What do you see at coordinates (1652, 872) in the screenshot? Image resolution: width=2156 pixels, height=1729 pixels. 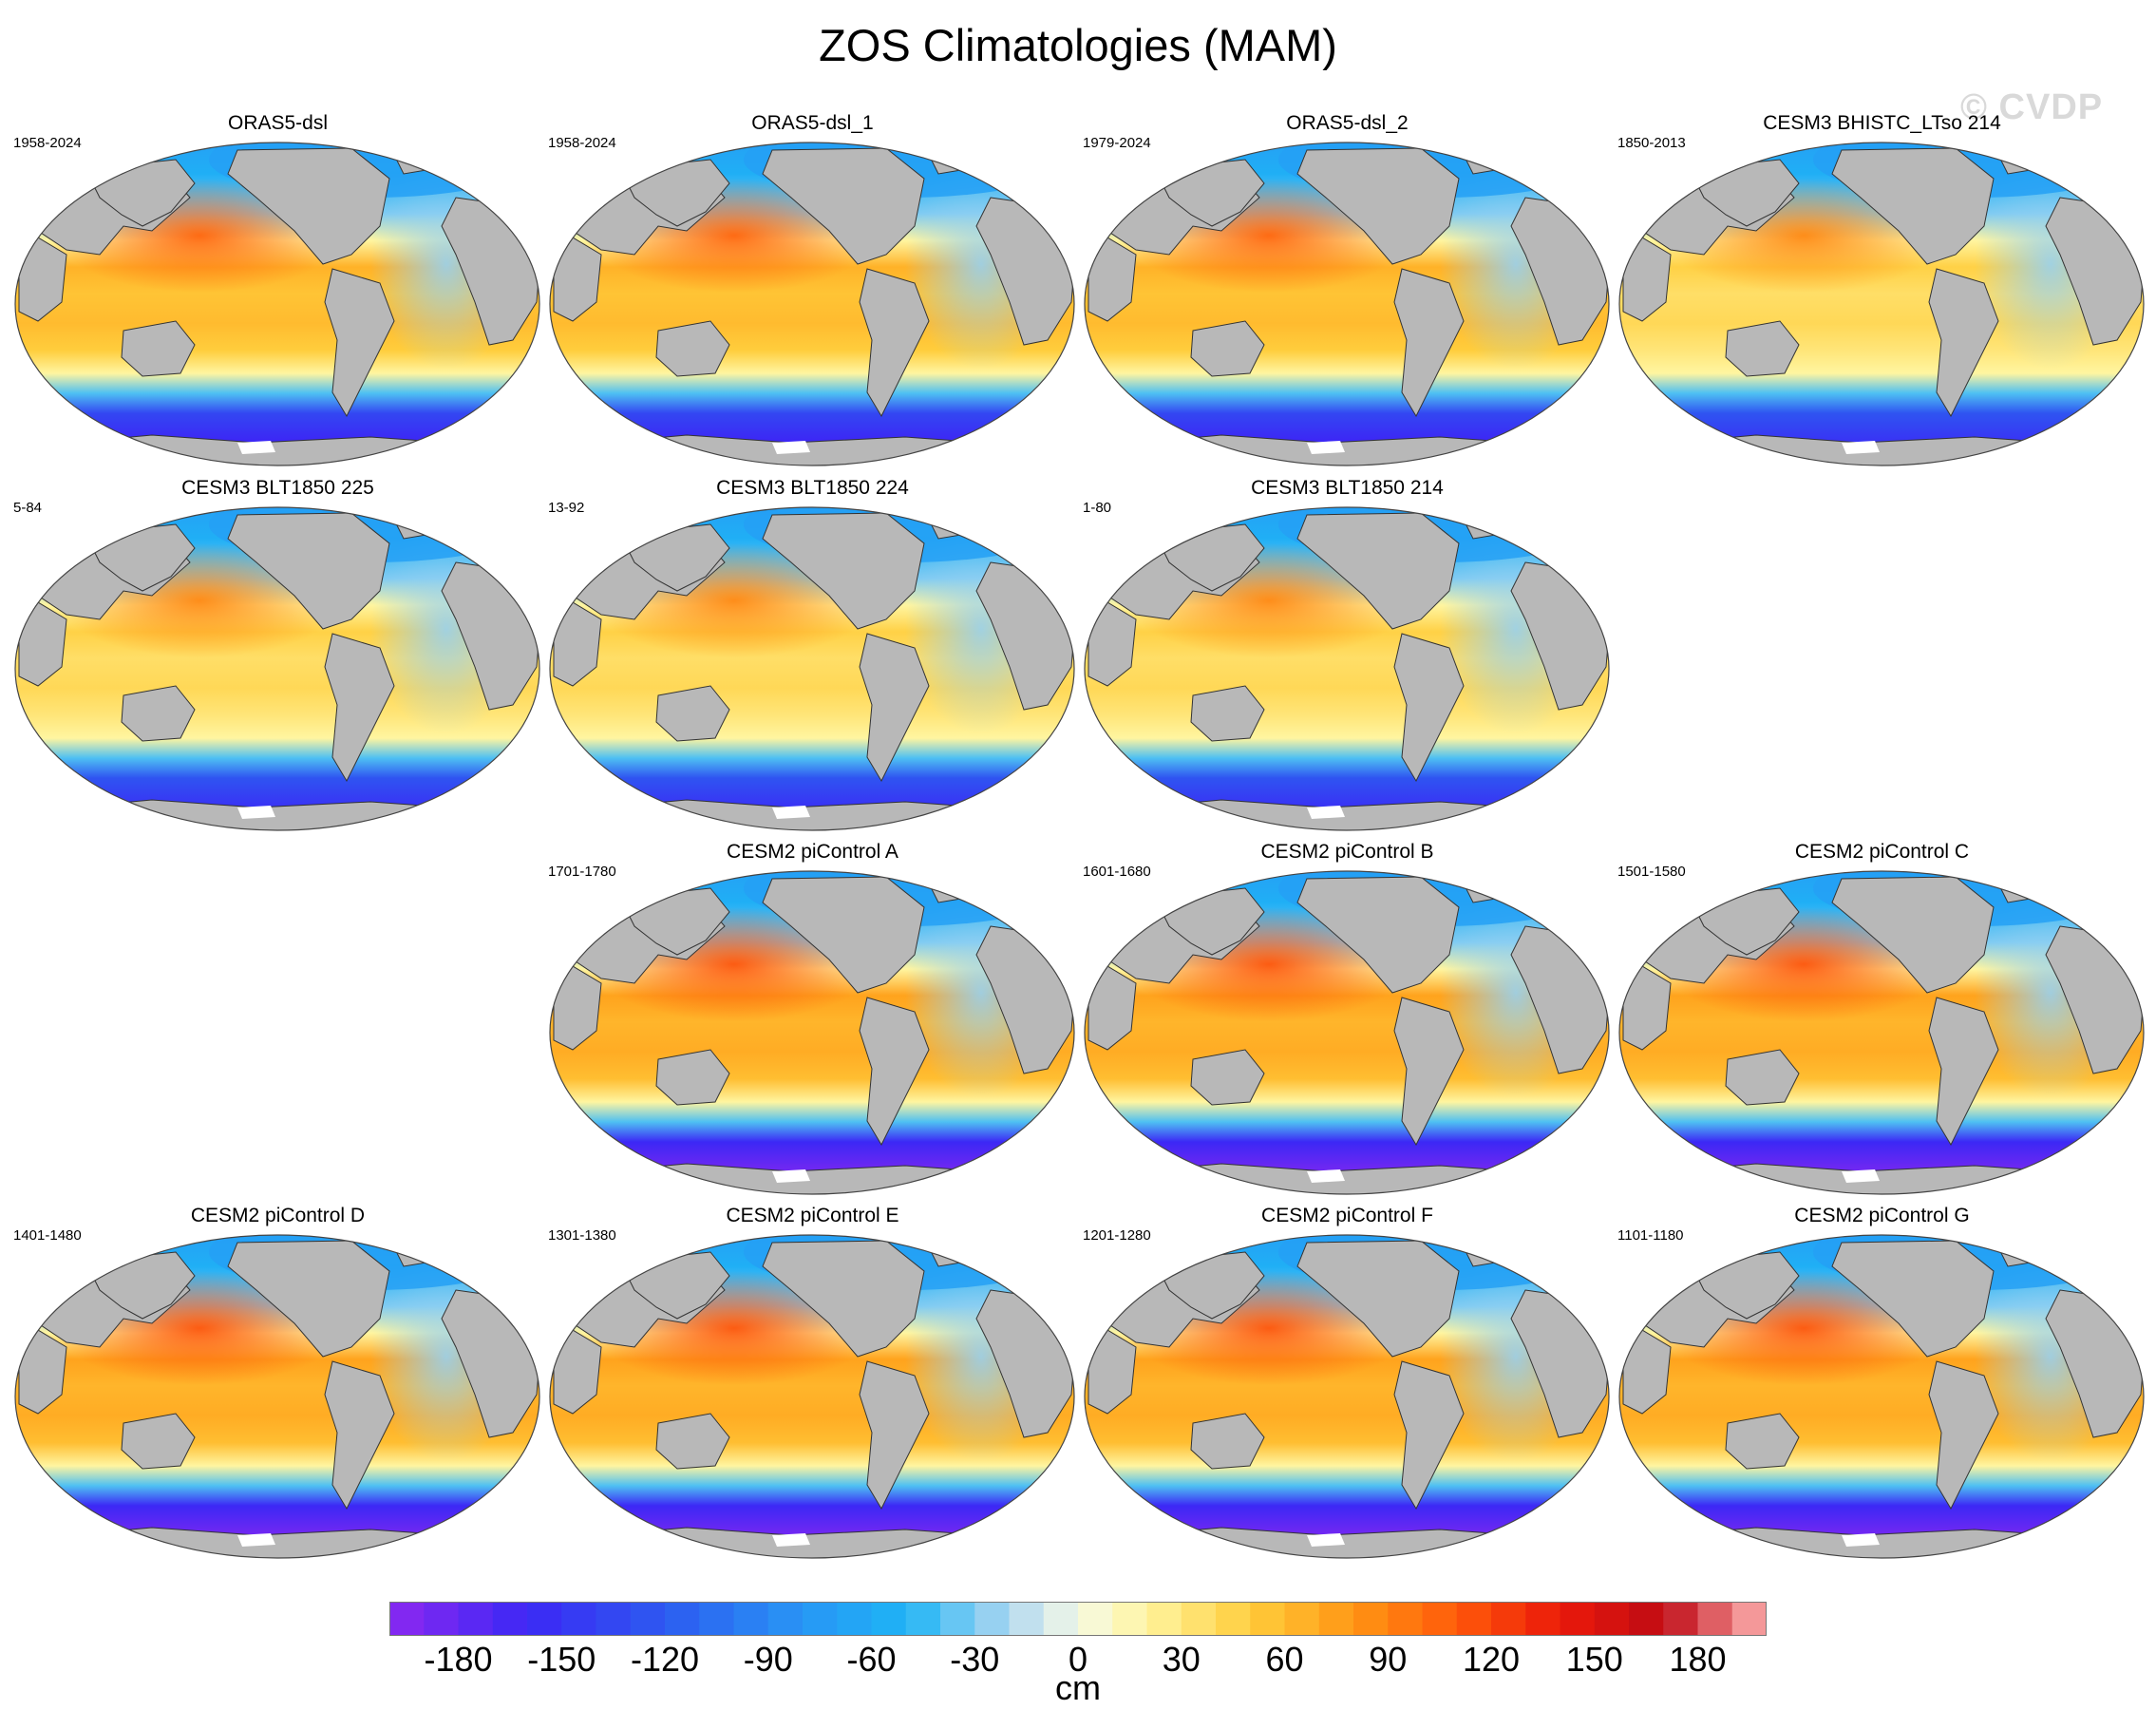 I see `panel-years: 1501-1580` at bounding box center [1652, 872].